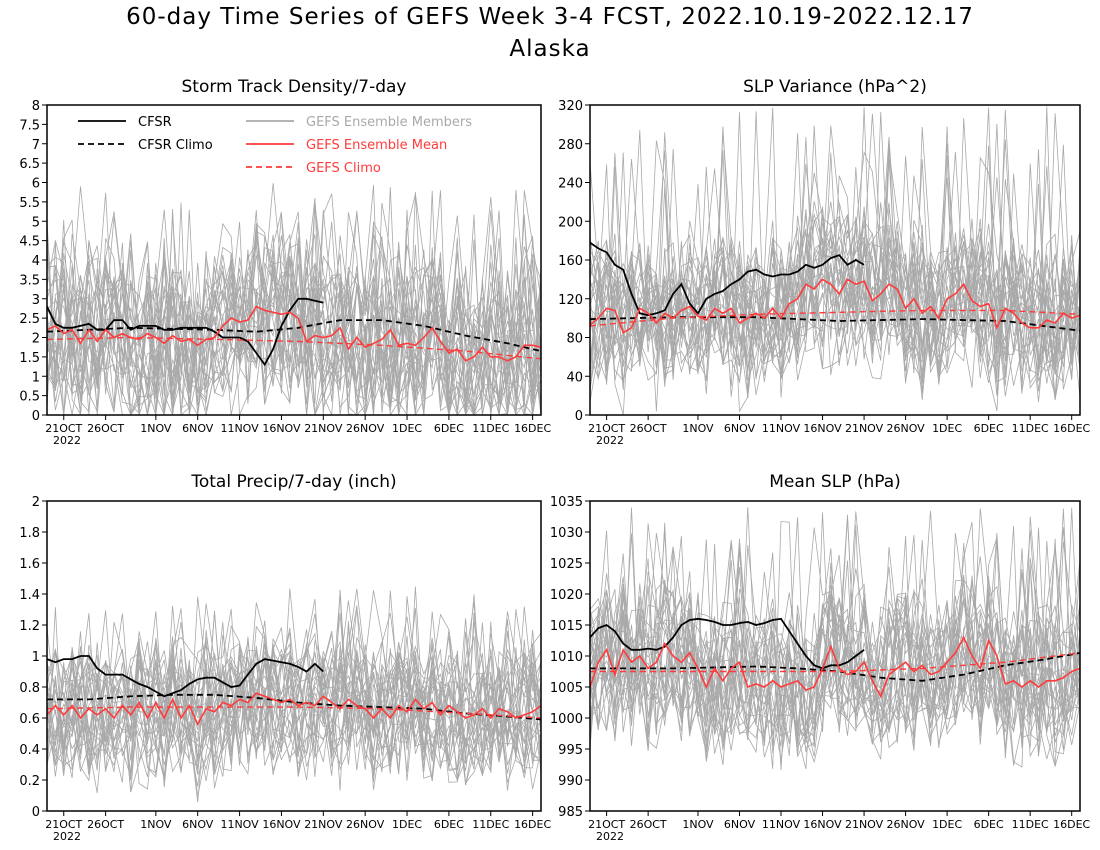  I want to click on y-tick-label: 0.4, so click(29, 750).